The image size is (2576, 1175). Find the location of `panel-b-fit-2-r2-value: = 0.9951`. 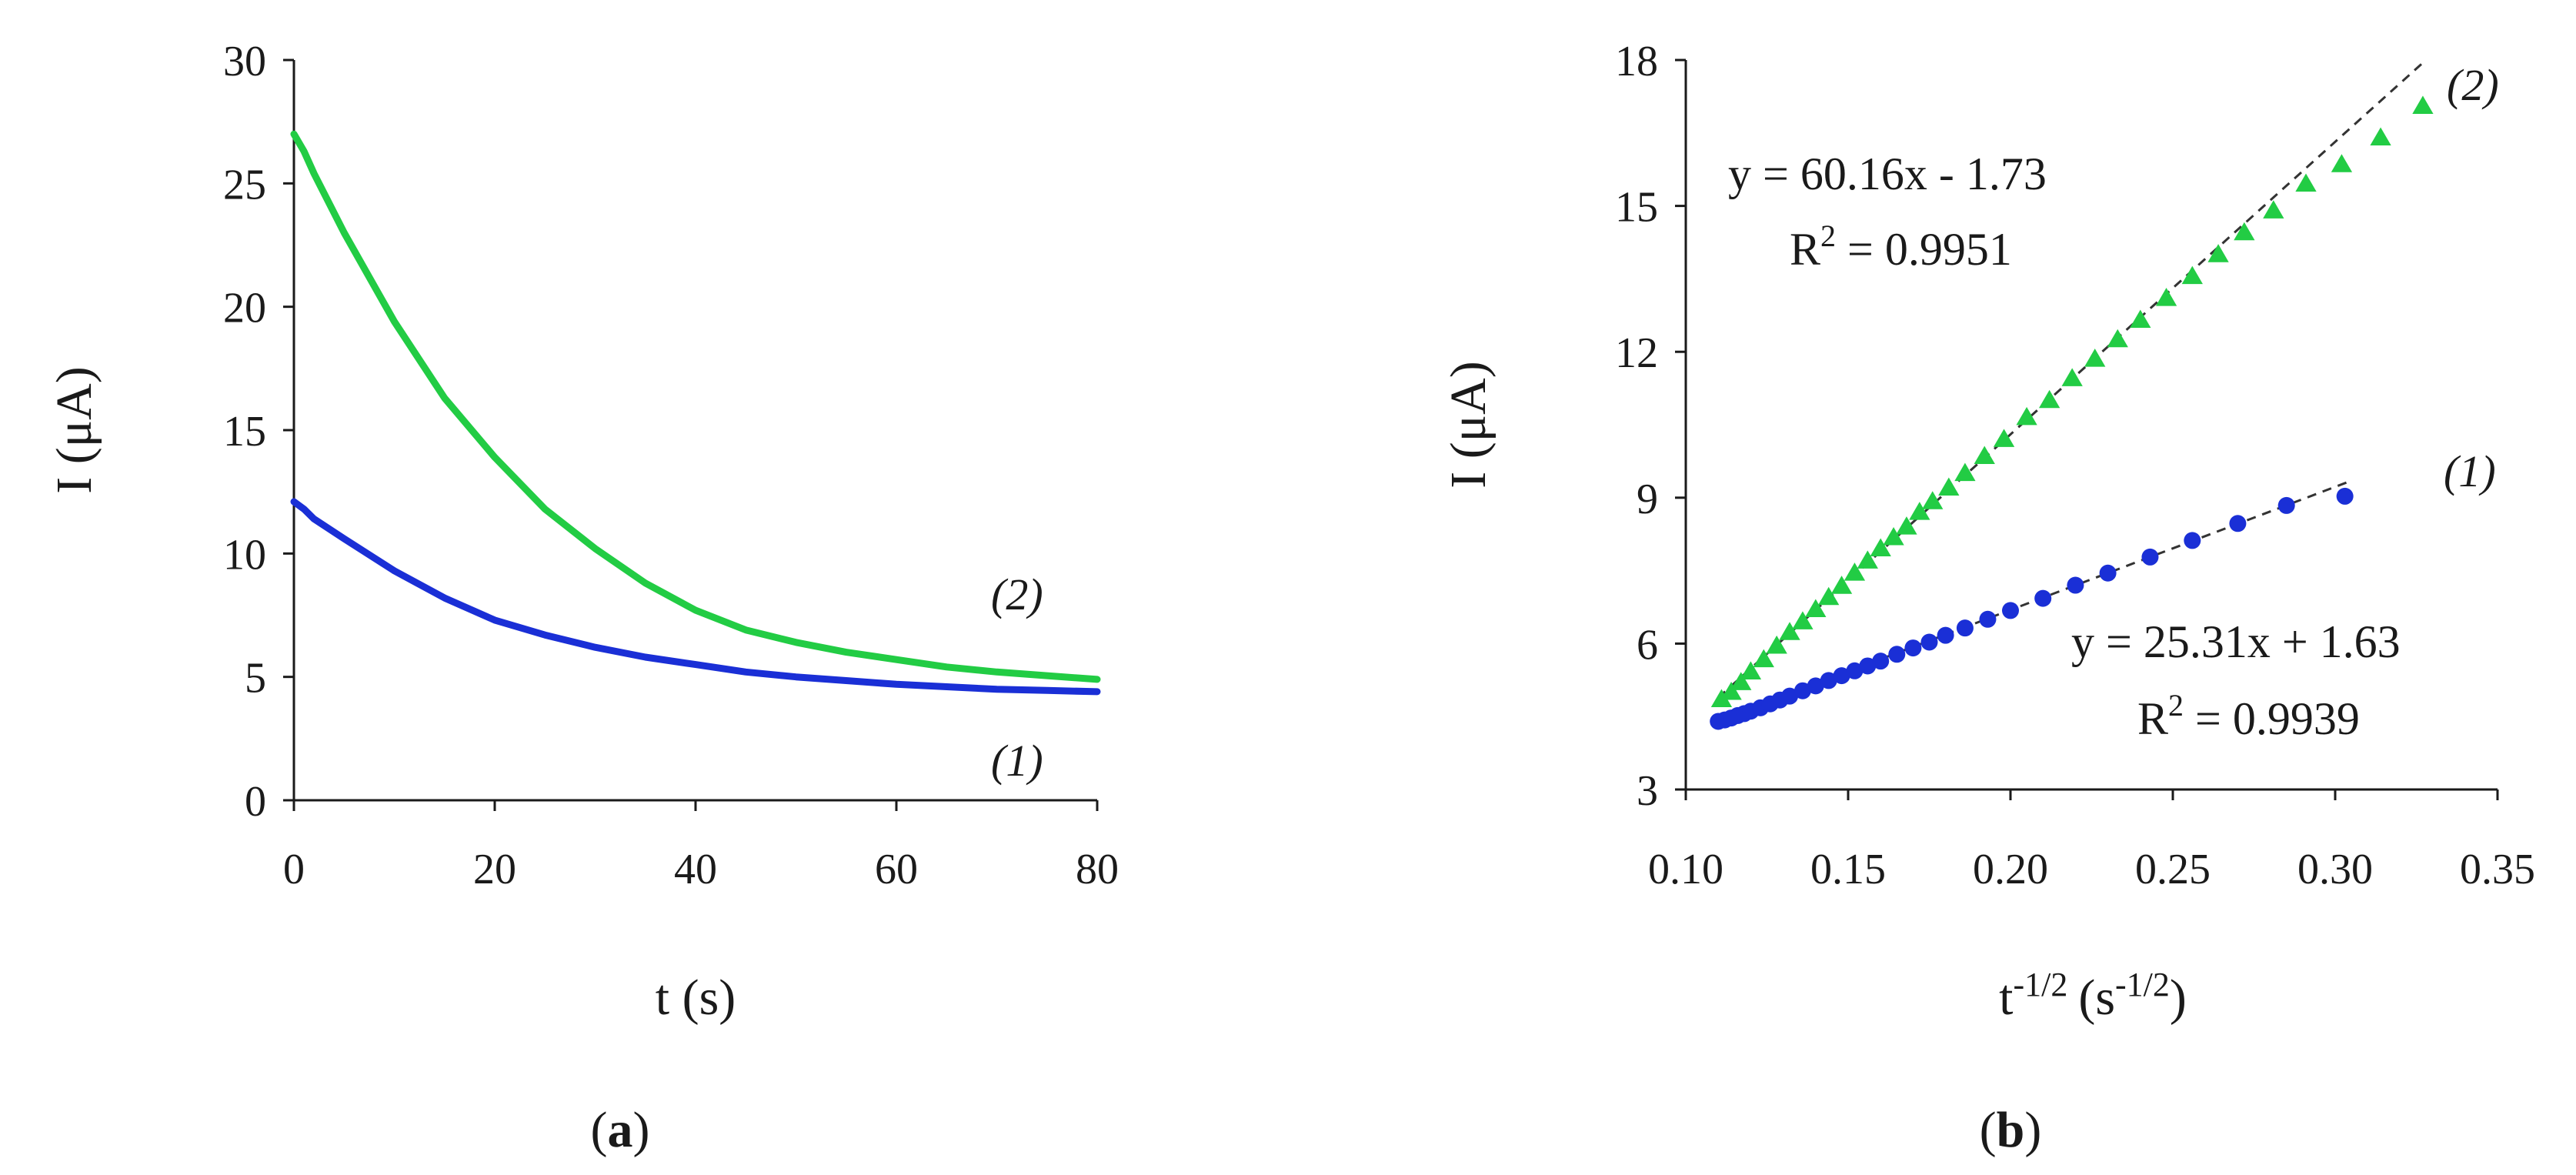

panel-b-fit-2-r2-value: = 0.9951 is located at coordinates (1924, 250).